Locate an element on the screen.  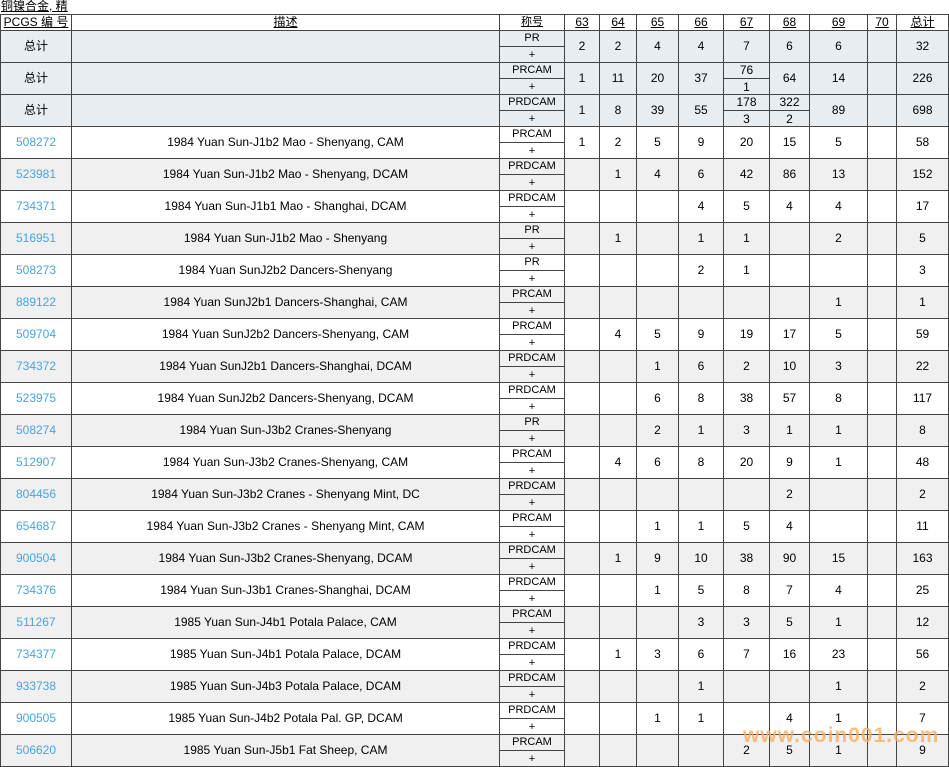
pcgs-number-cell: 523975 is located at coordinates (36, 398).